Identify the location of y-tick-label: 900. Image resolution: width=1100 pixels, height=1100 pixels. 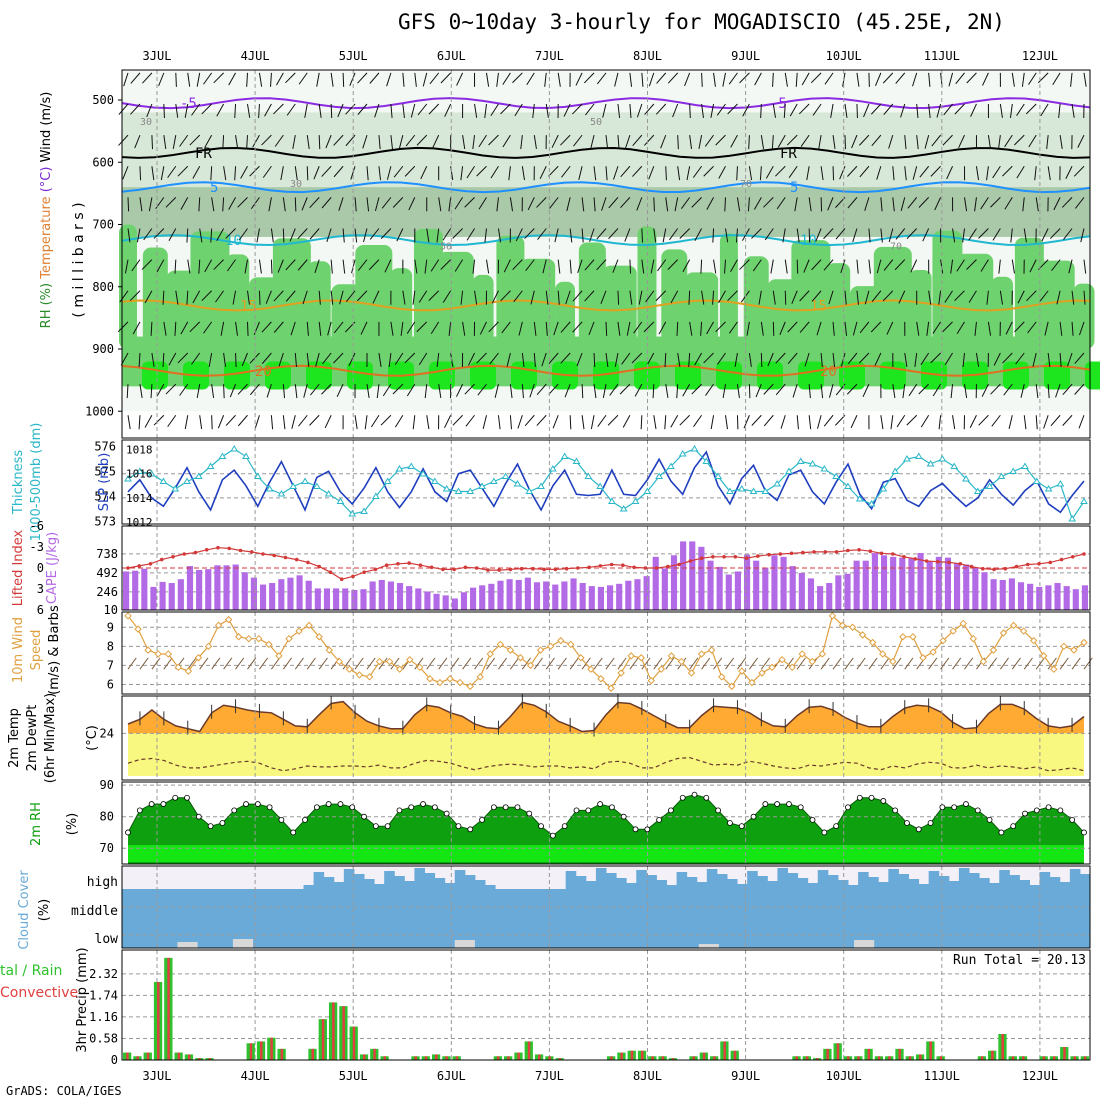
(103, 349).